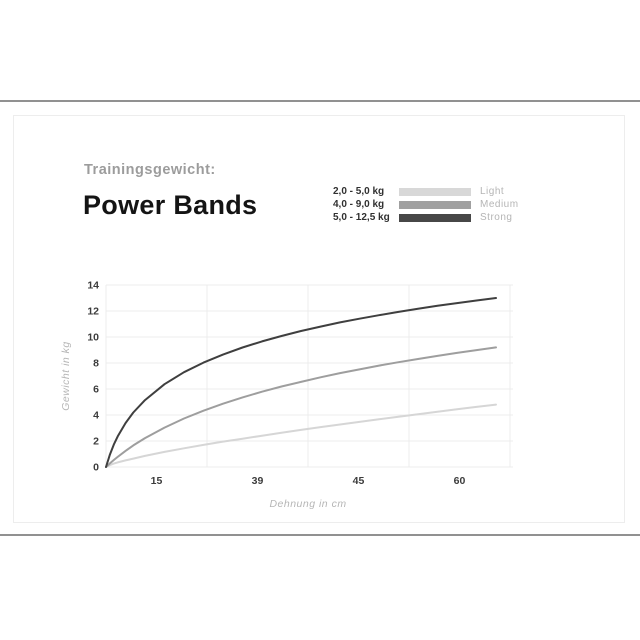 Image resolution: width=640 pixels, height=640 pixels. What do you see at coordinates (93, 286) in the screenshot?
I see `y-axis-tick-label: 14` at bounding box center [93, 286].